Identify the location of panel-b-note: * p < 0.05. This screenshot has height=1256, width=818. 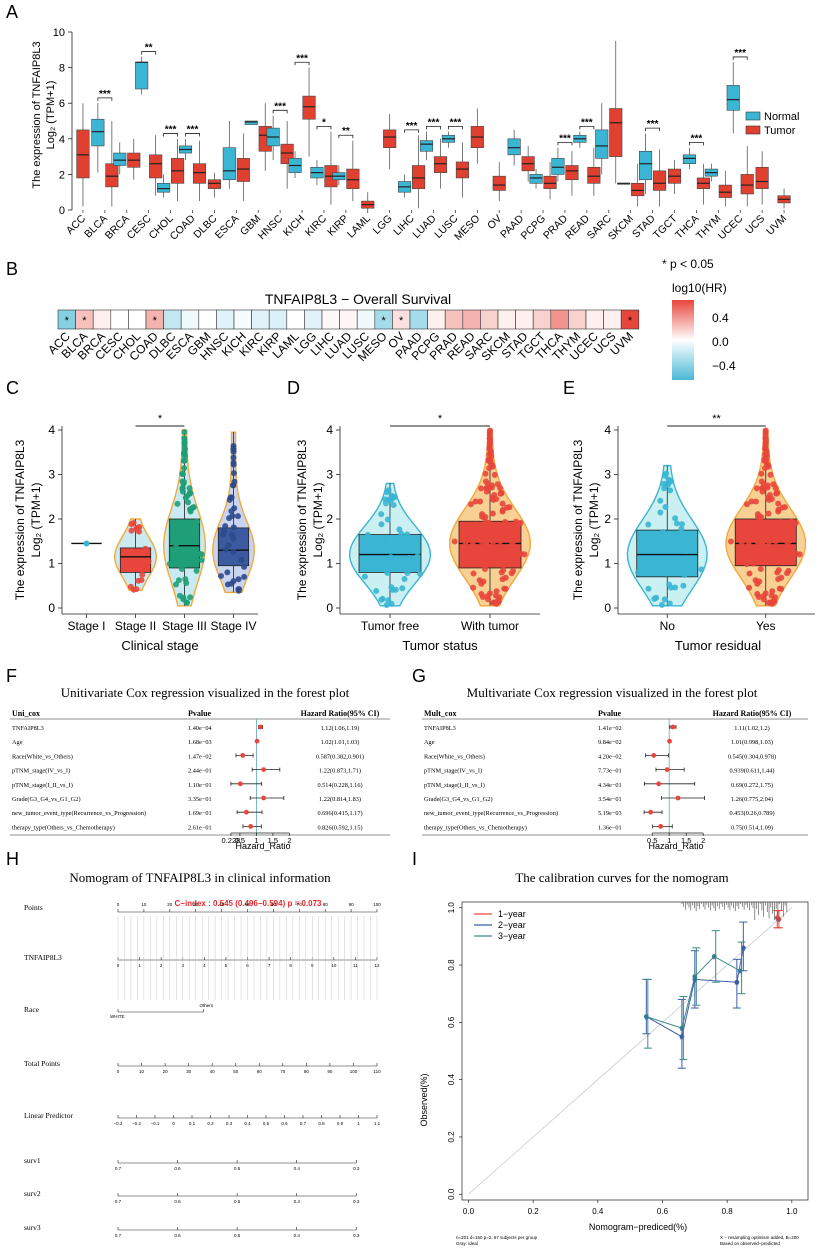
(688, 264).